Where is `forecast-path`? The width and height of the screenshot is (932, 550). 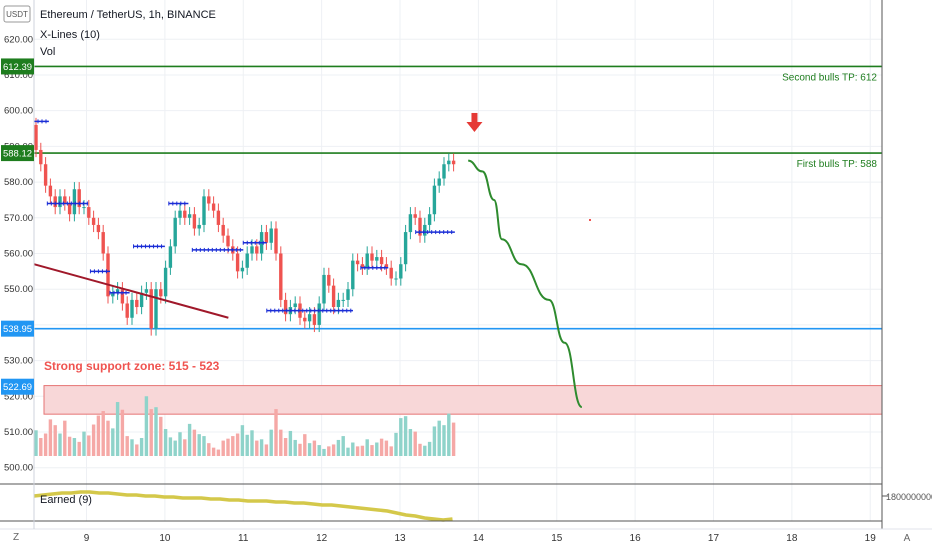 forecast-path is located at coordinates (525, 284).